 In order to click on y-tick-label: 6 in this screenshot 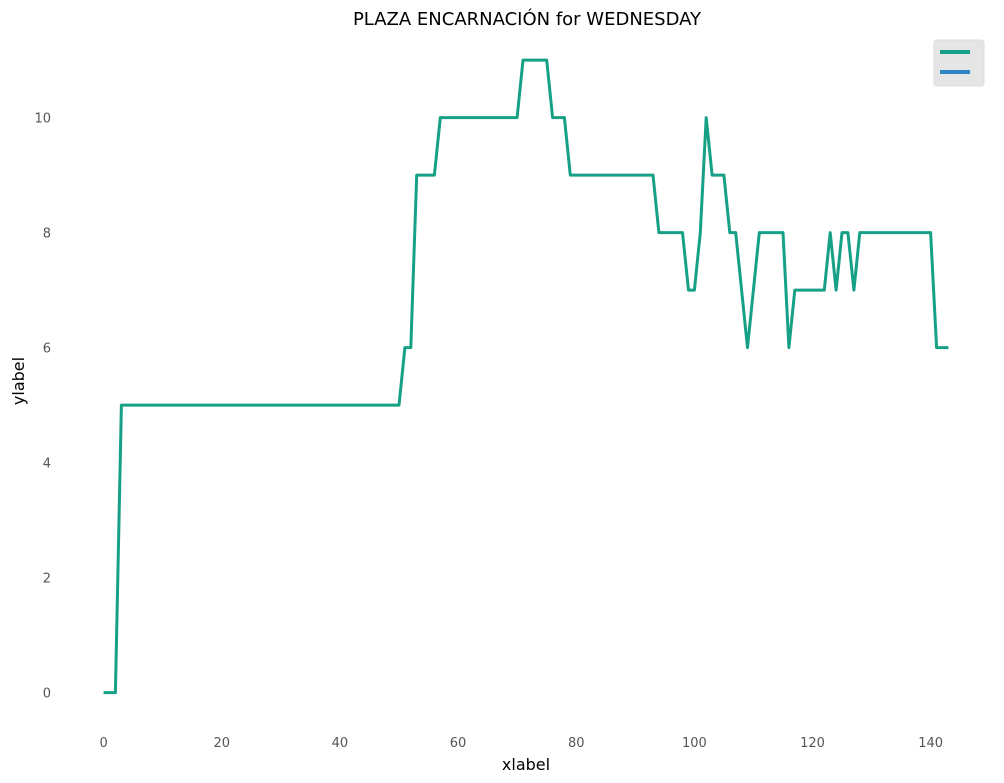, I will do `click(47, 349)`.